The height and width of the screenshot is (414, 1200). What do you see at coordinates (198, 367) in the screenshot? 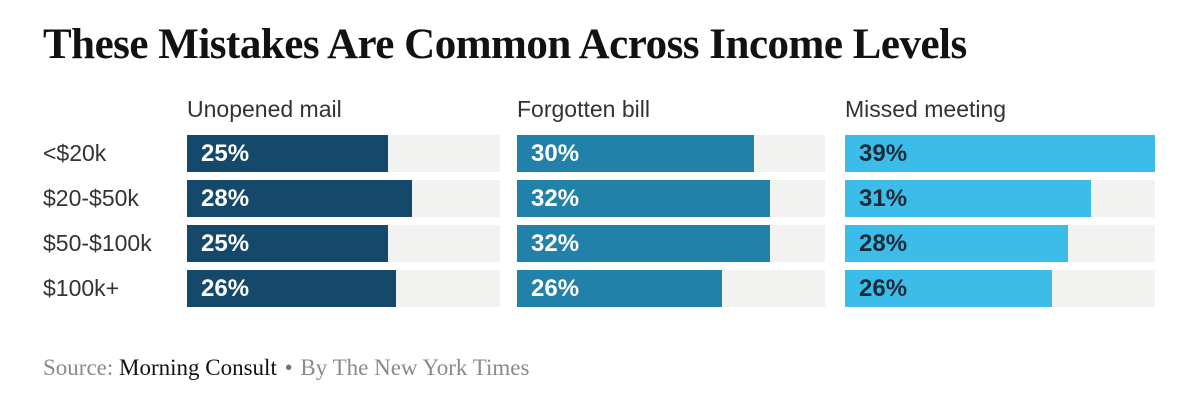
I see `source-name: Morning Consult` at bounding box center [198, 367].